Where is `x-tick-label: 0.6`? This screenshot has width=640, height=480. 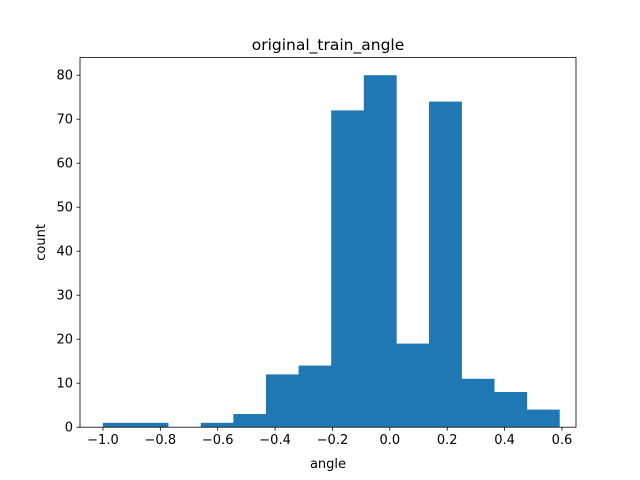 x-tick-label: 0.6 is located at coordinates (562, 440).